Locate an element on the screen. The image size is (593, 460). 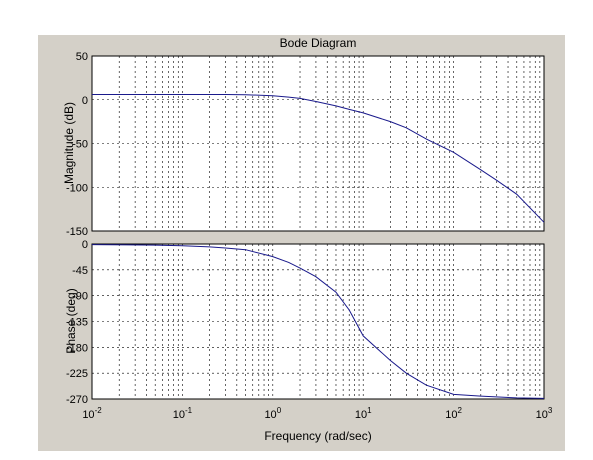
chart-title: Bode Diagram is located at coordinates (318, 43).